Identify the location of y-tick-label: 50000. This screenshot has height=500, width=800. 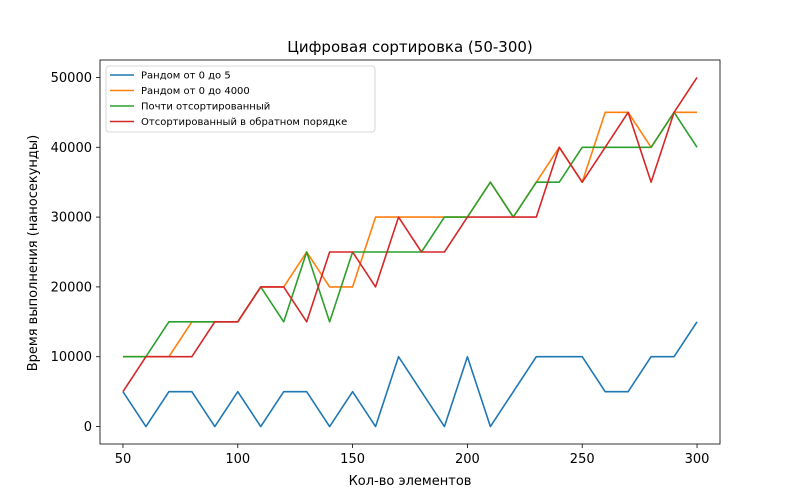
(71, 78).